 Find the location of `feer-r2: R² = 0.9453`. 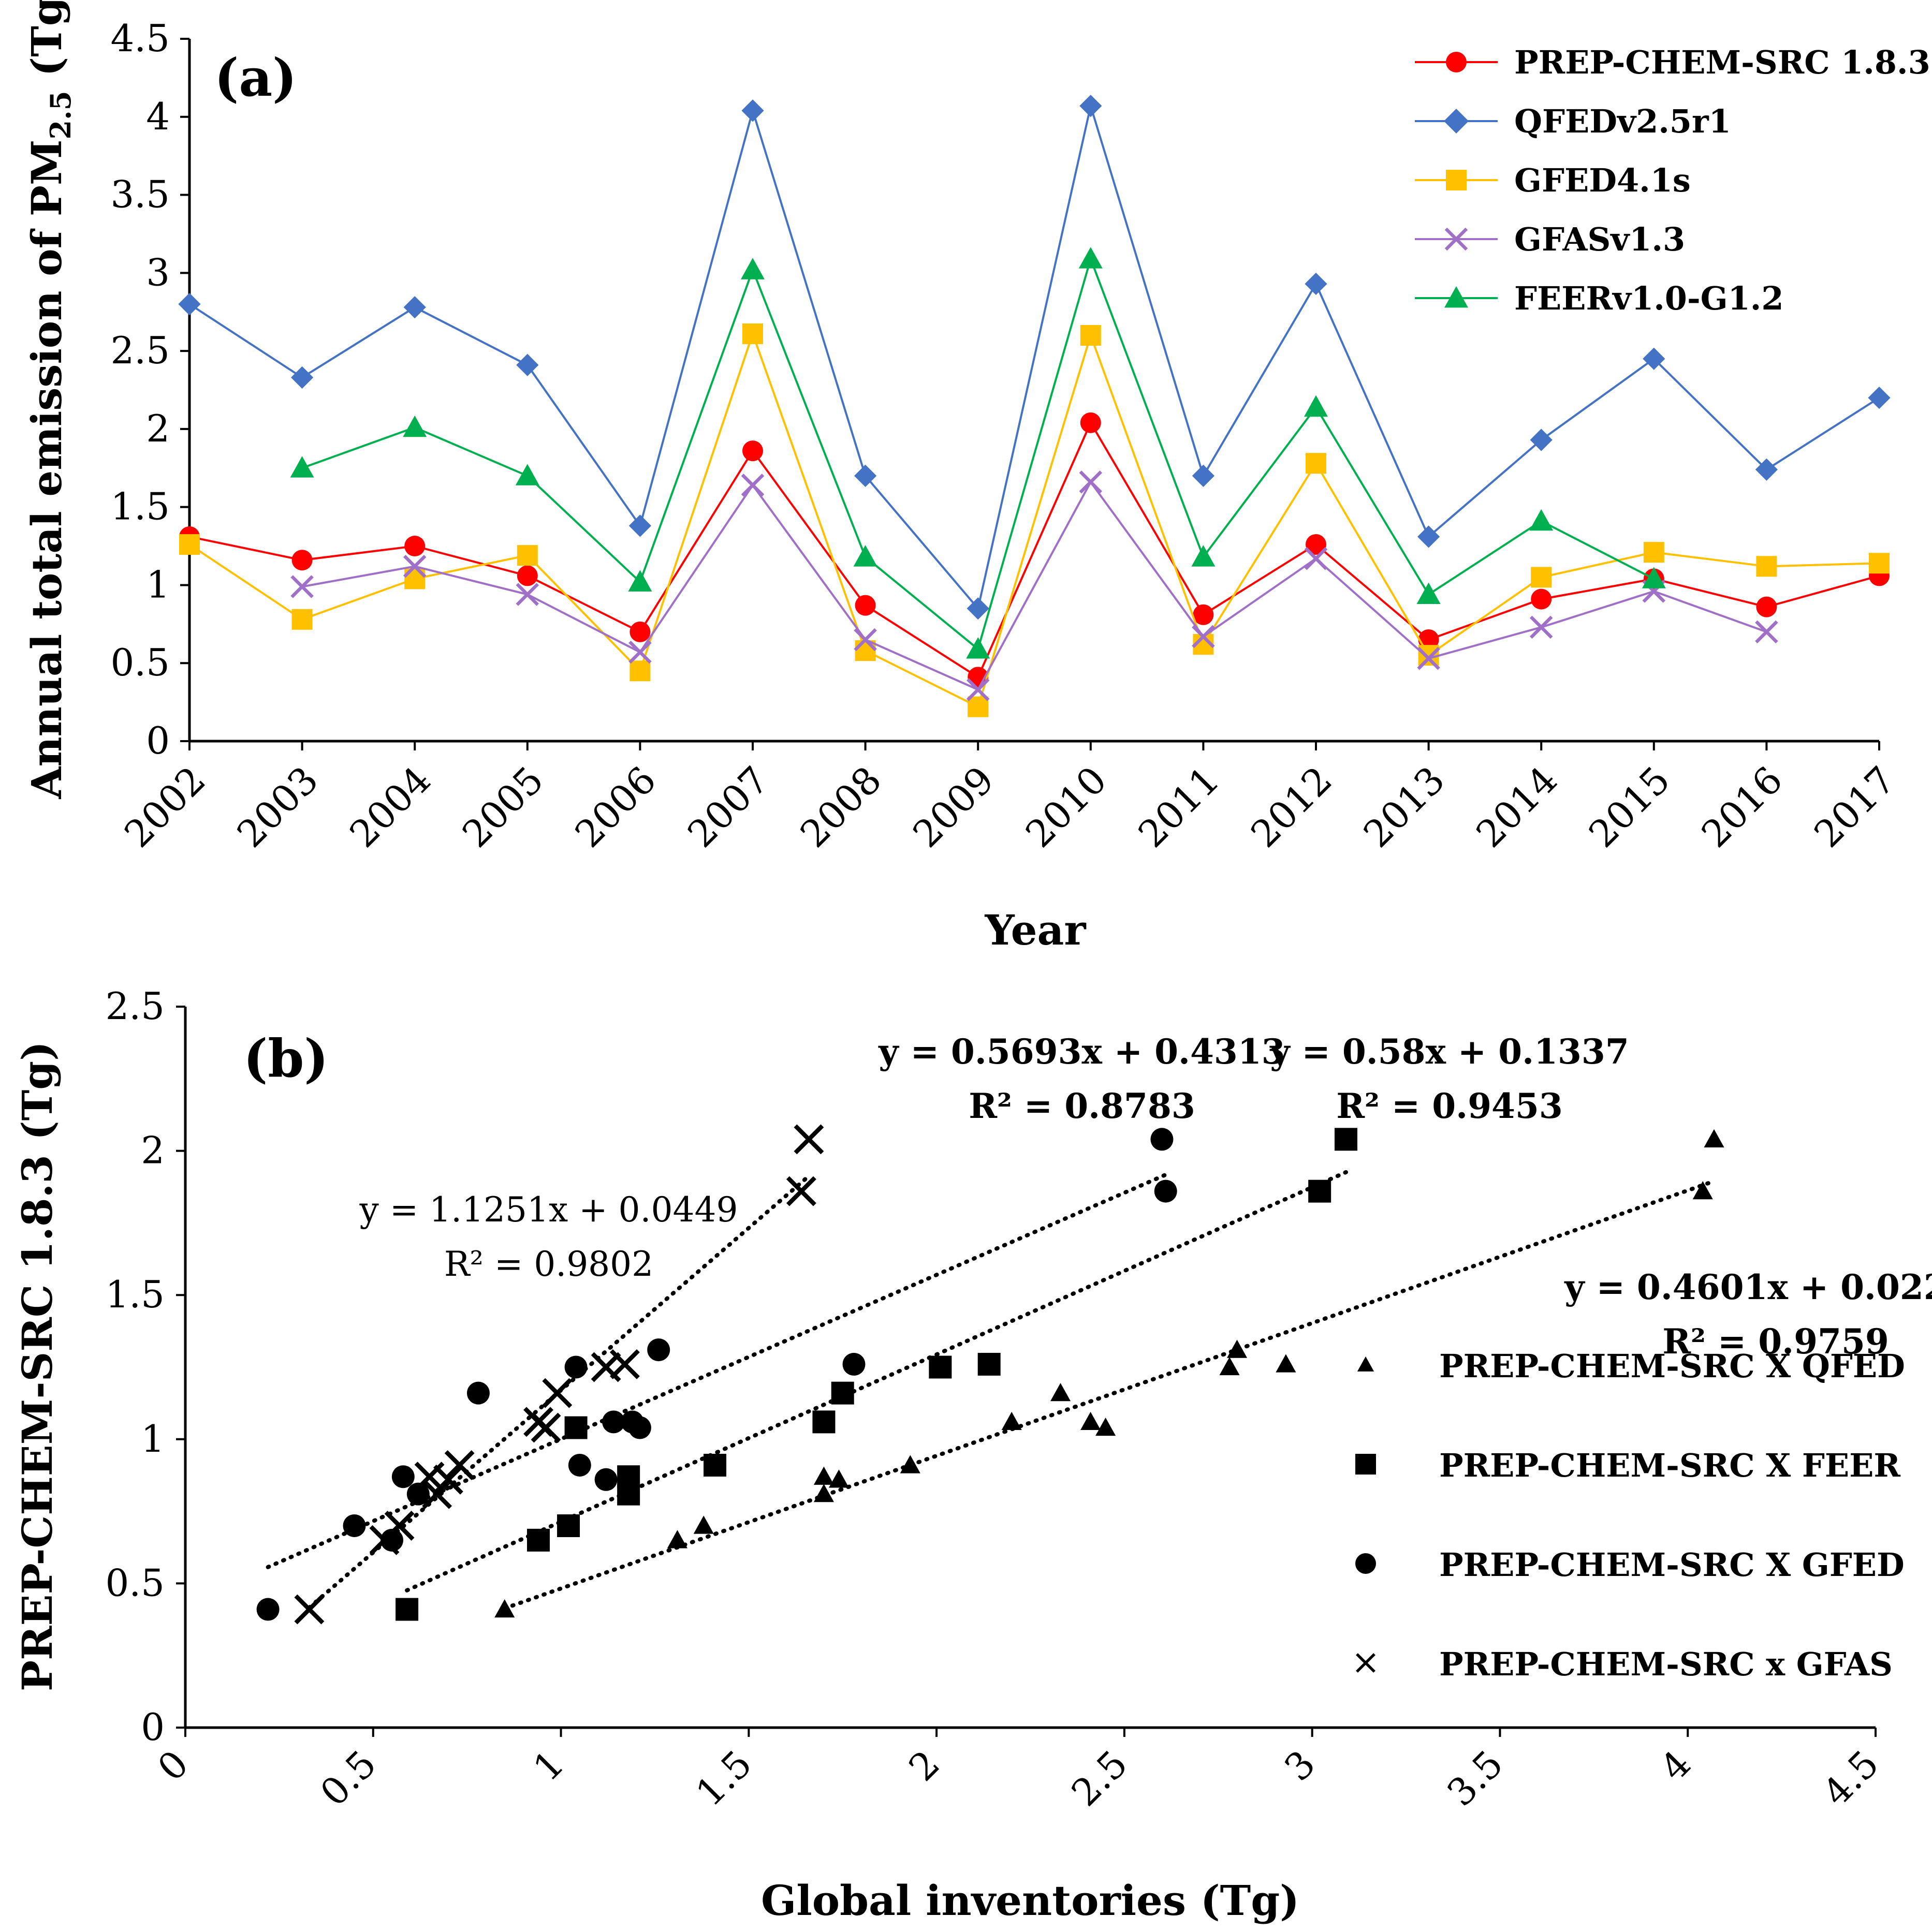

feer-r2: R² = 0.9453 is located at coordinates (1449, 1106).